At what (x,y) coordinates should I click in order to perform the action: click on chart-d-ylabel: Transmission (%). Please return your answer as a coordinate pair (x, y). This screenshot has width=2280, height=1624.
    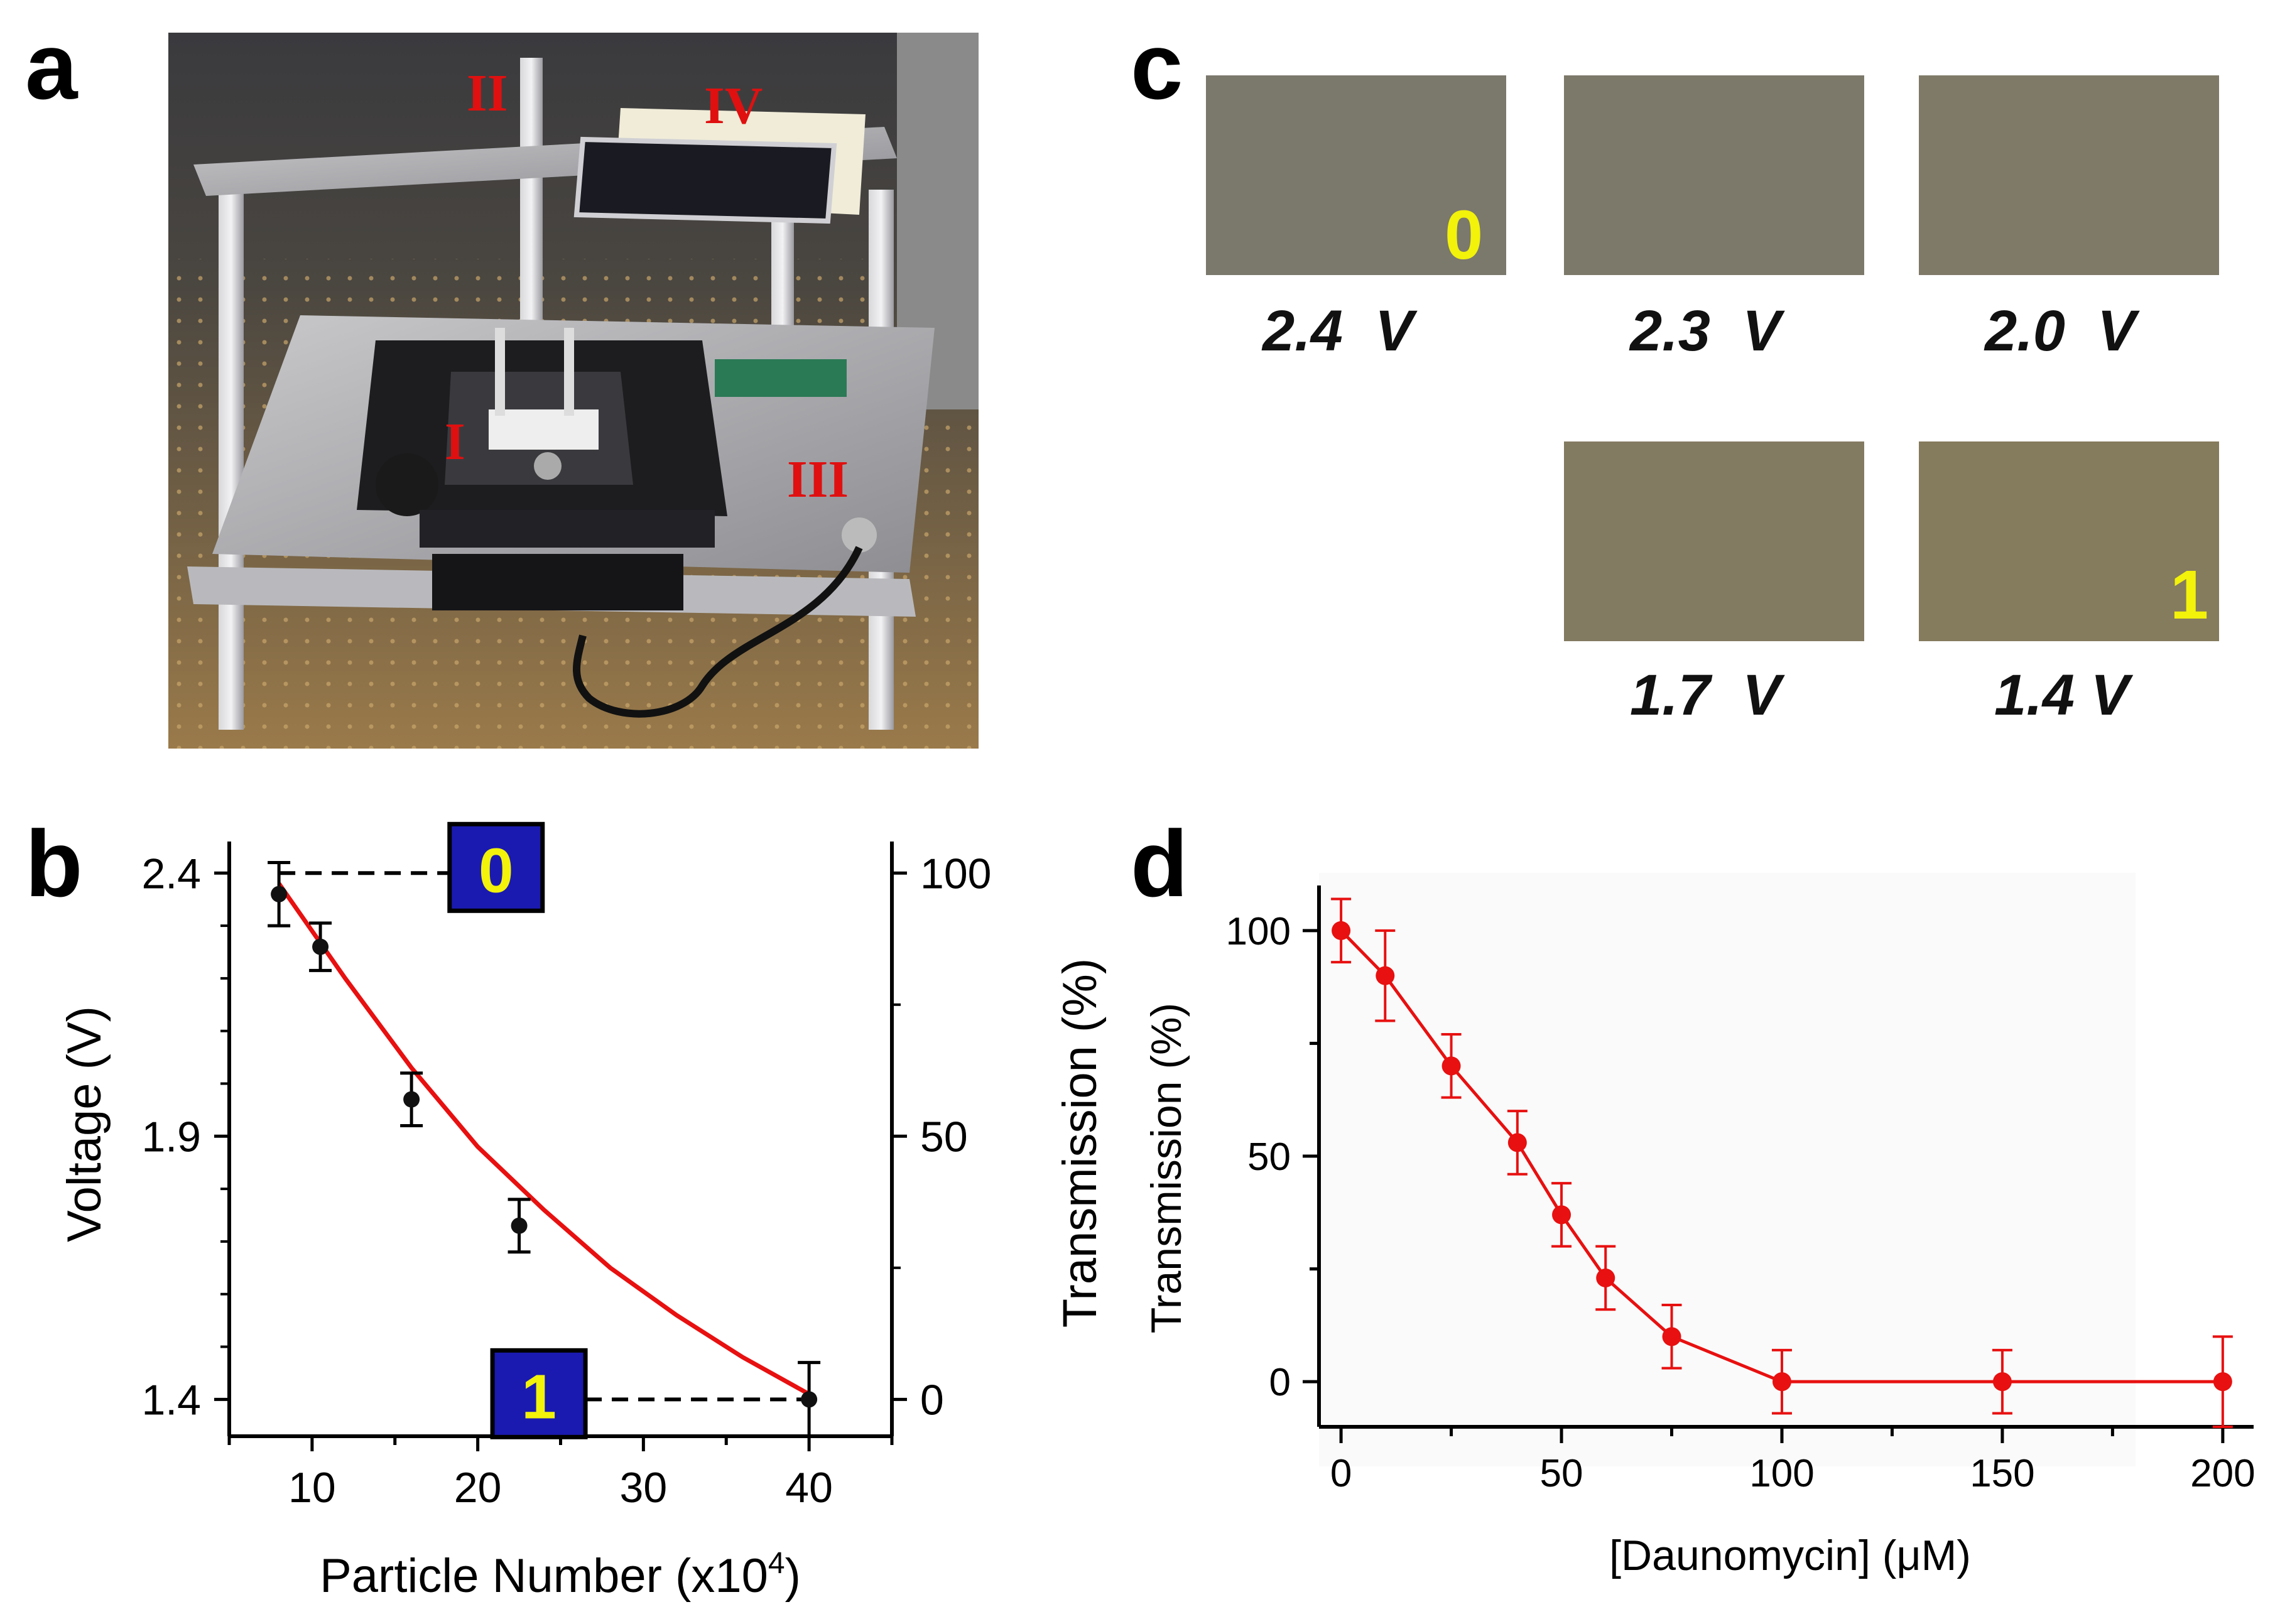
    Looking at the image, I should click on (1166, 1168).